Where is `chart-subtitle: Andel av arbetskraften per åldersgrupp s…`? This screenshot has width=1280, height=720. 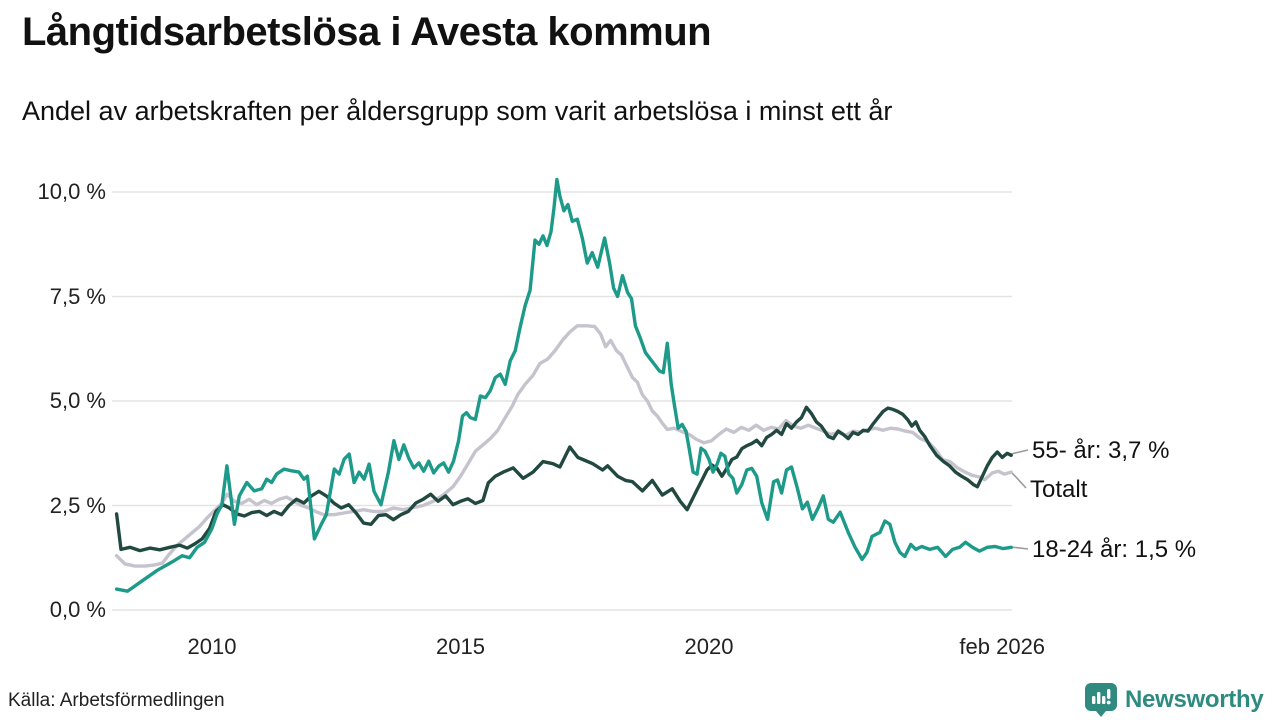
chart-subtitle: Andel av arbetskraften per åldersgrupp s… is located at coordinates (457, 111).